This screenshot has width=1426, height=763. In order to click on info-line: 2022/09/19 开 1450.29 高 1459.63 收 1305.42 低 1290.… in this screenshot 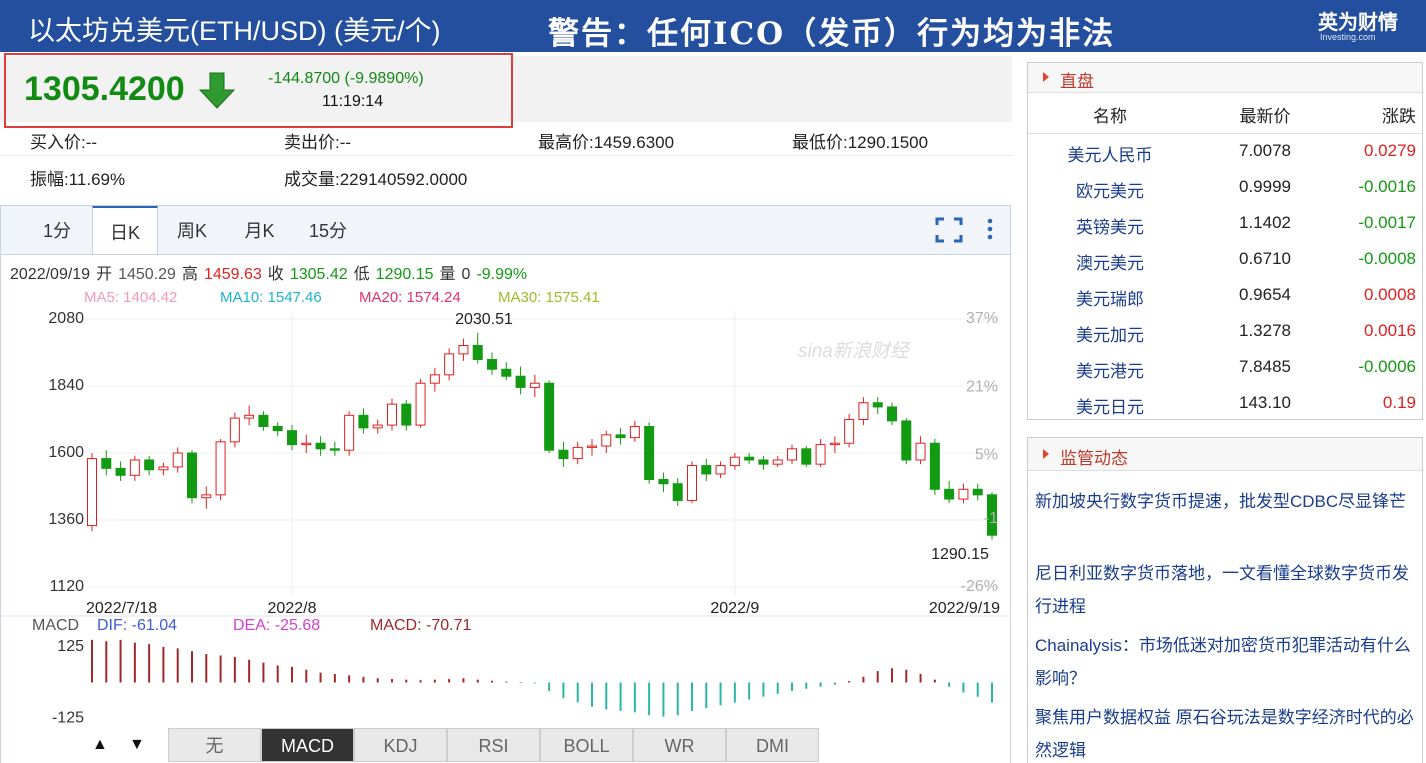, I will do `click(268, 274)`.